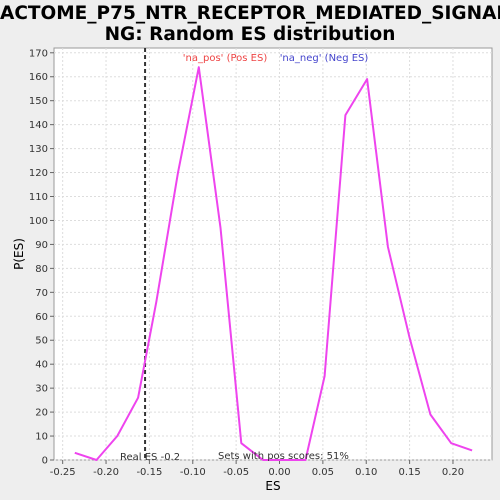  What do you see at coordinates (38, 77) in the screenshot?
I see `y-tick-label: 160` at bounding box center [38, 77].